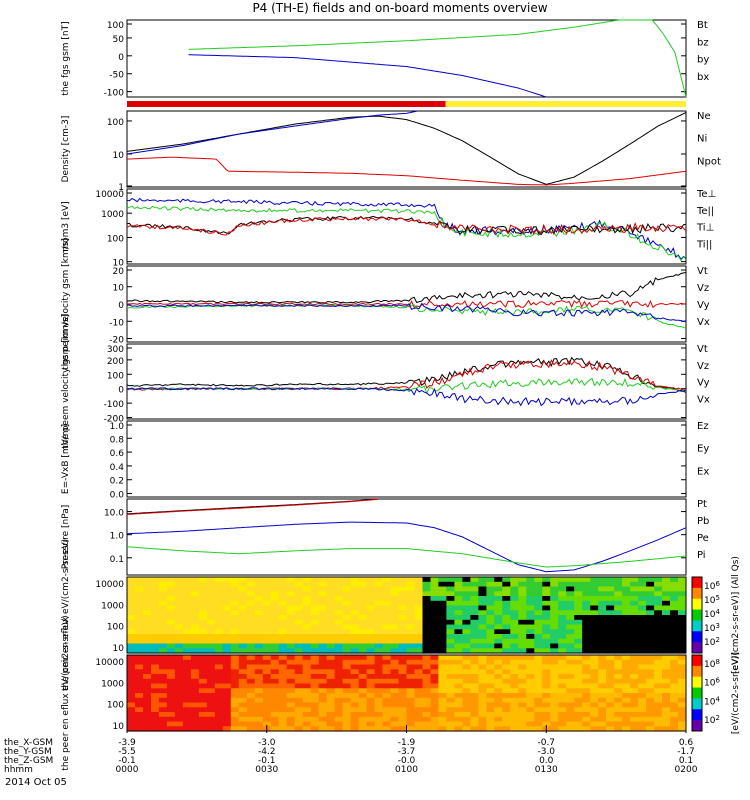 Image resolution: width=750 pixels, height=800 pixels. I want to click on colorbar-segment, so click(697, 648).